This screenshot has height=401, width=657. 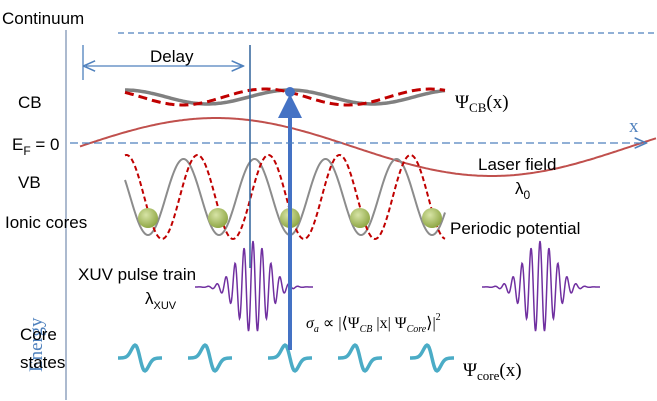 I want to click on x-axis-label: x, so click(x=634, y=126).